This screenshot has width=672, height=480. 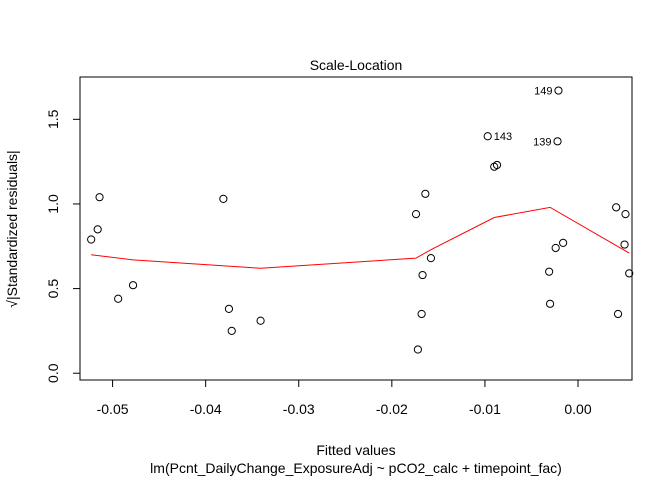 What do you see at coordinates (206, 409) in the screenshot?
I see `x-tick-label: -0.04` at bounding box center [206, 409].